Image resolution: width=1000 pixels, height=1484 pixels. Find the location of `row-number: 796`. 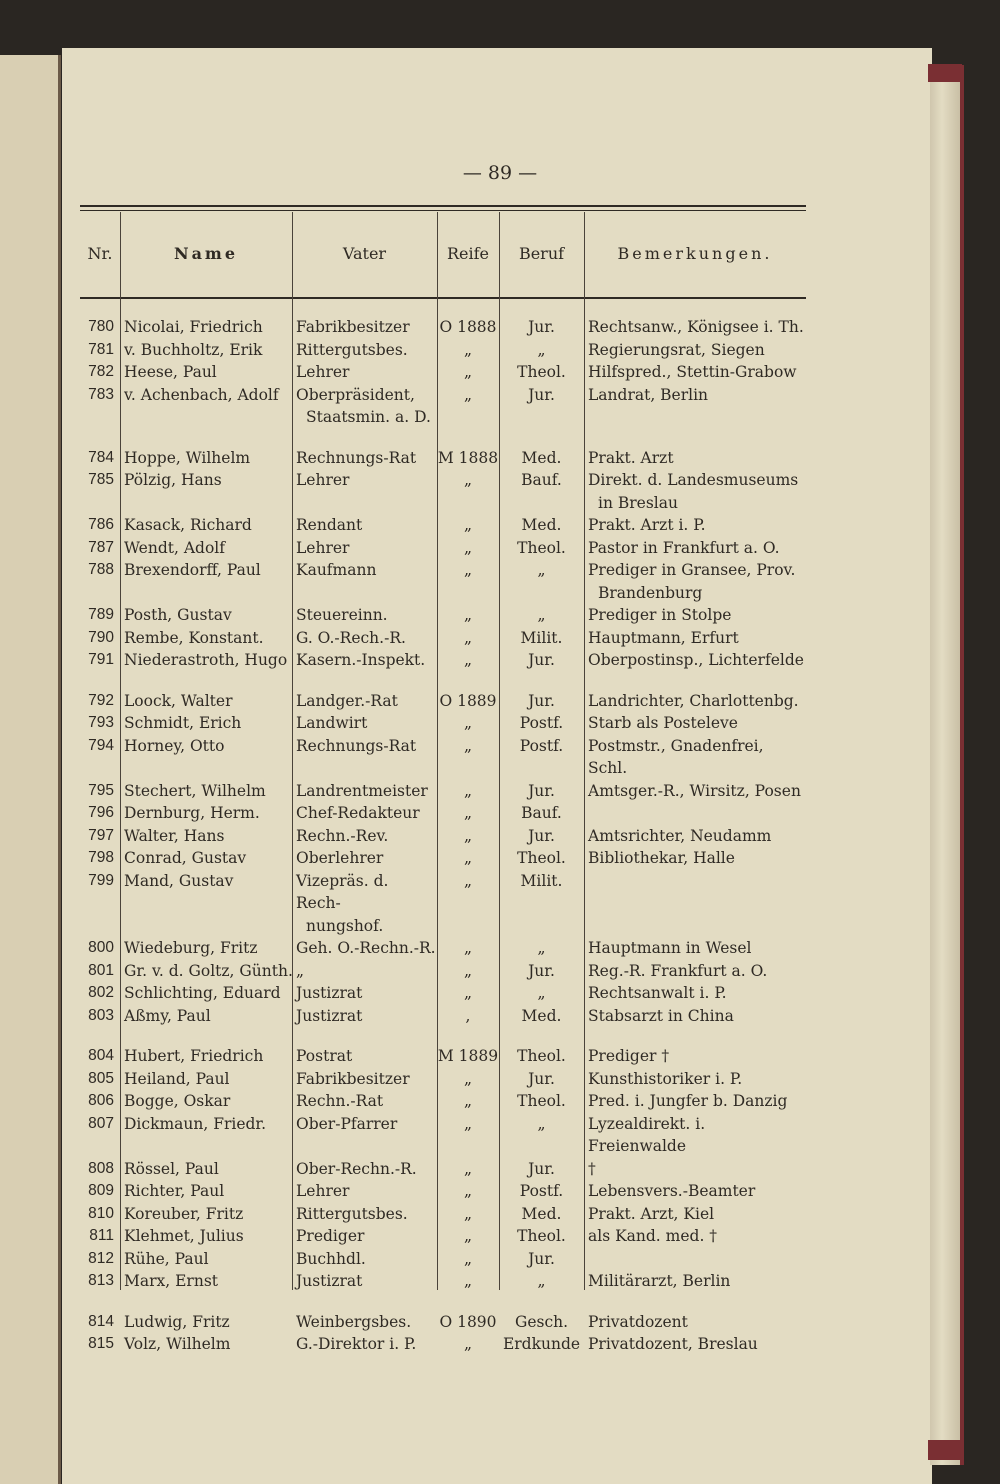

row-number: 796 is located at coordinates (100, 813).